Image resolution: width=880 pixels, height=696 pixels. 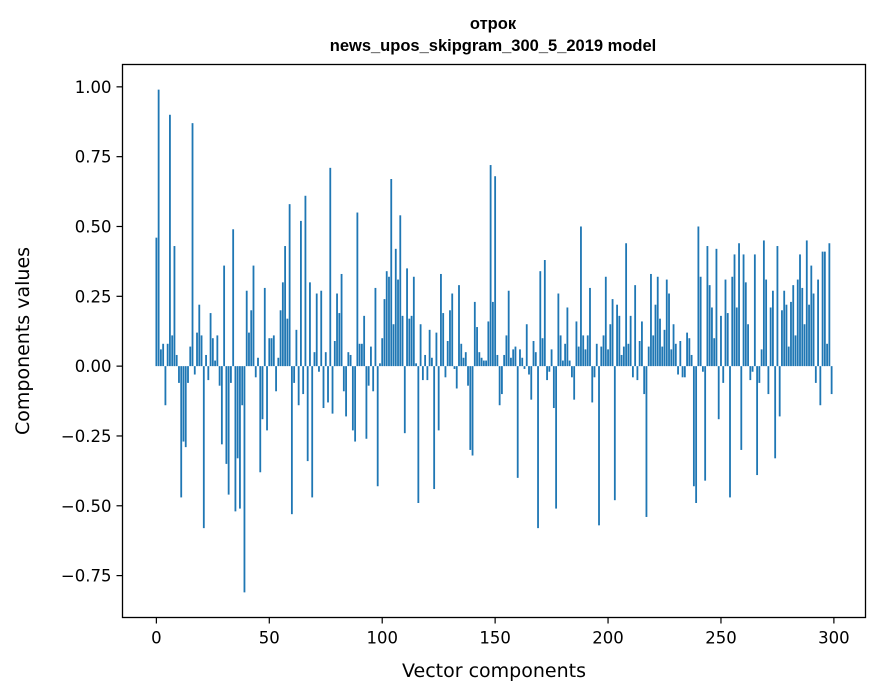 I want to click on y-tick-label: 0.75, so click(x=93, y=157).